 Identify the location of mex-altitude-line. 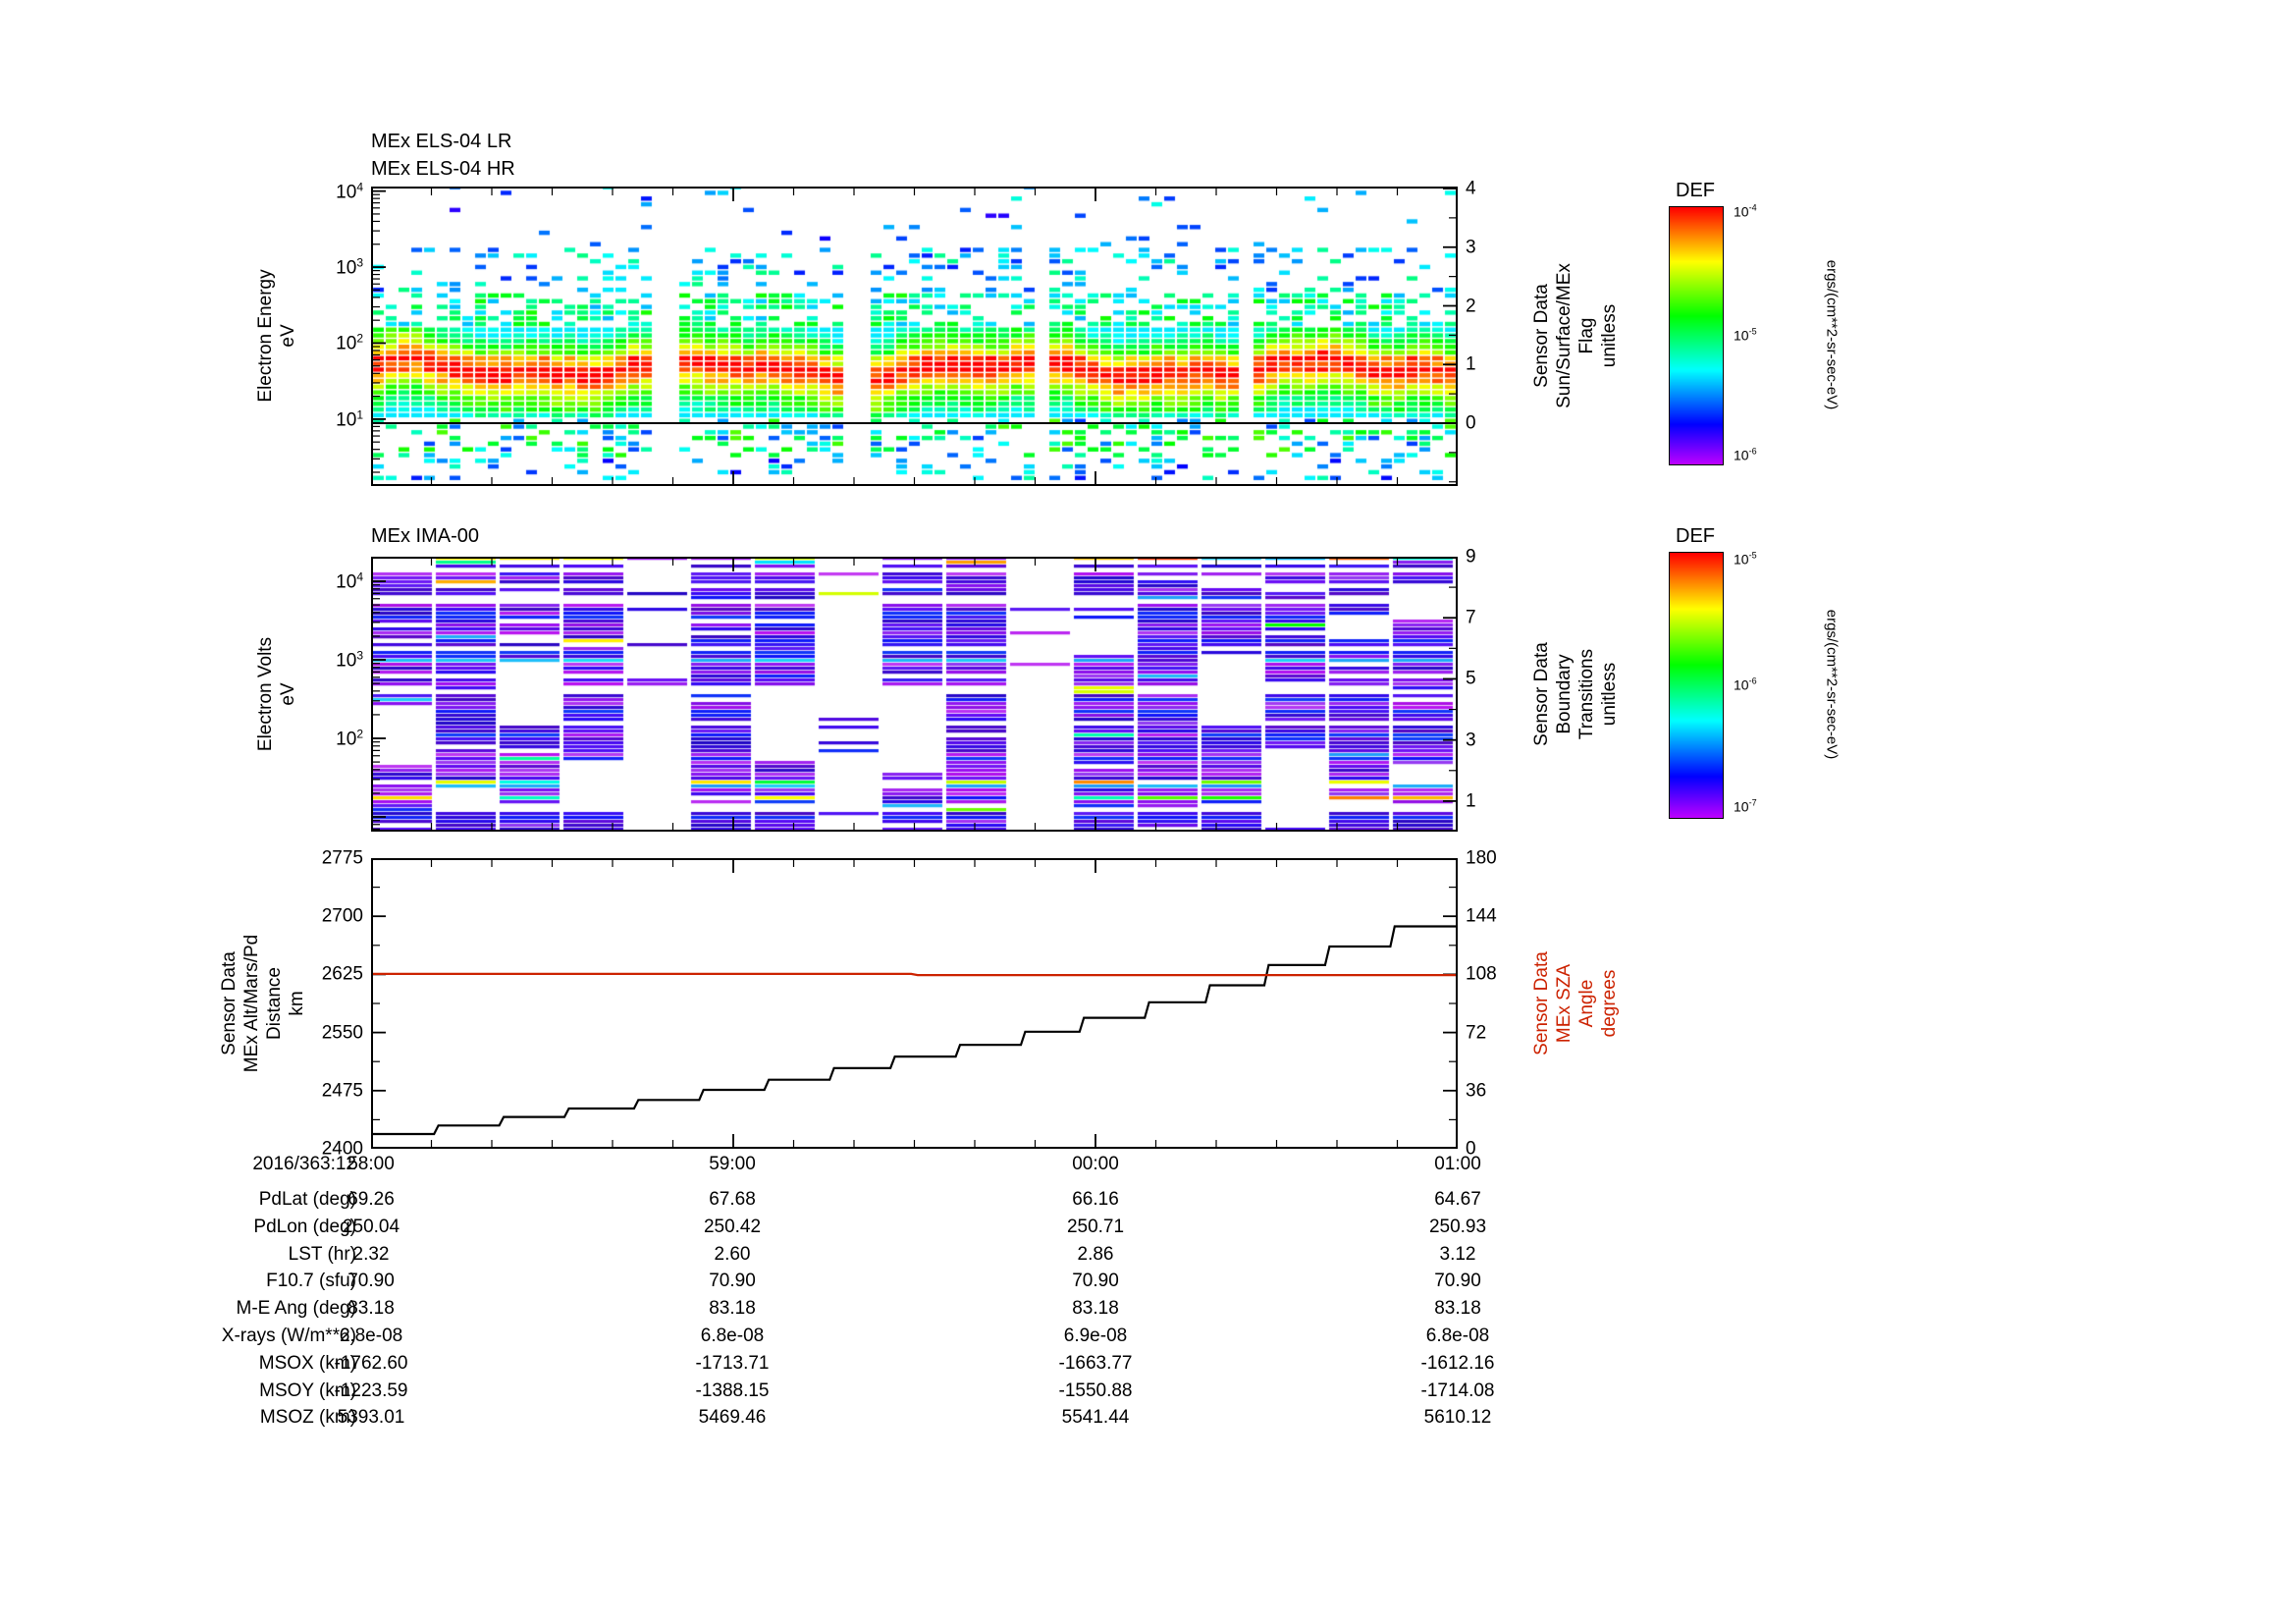
(914, 1030).